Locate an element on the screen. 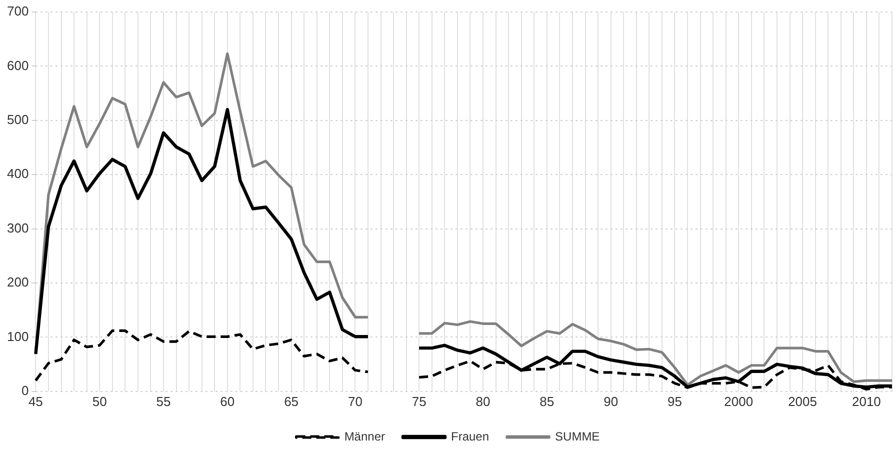  x-tick-label: 60 is located at coordinates (227, 401).